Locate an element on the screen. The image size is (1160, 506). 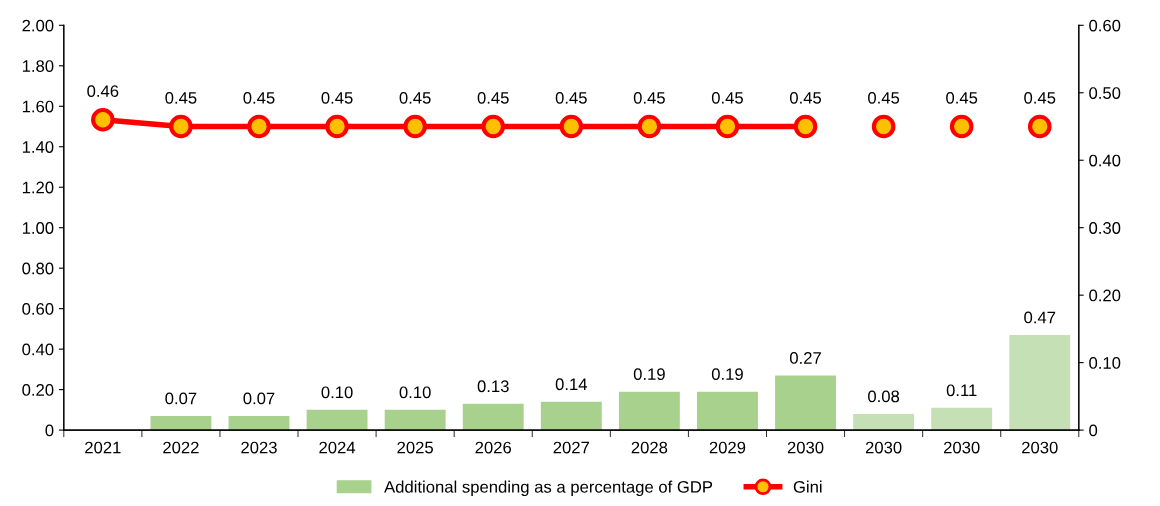
x-tick-label: 2022 is located at coordinates (181, 447).